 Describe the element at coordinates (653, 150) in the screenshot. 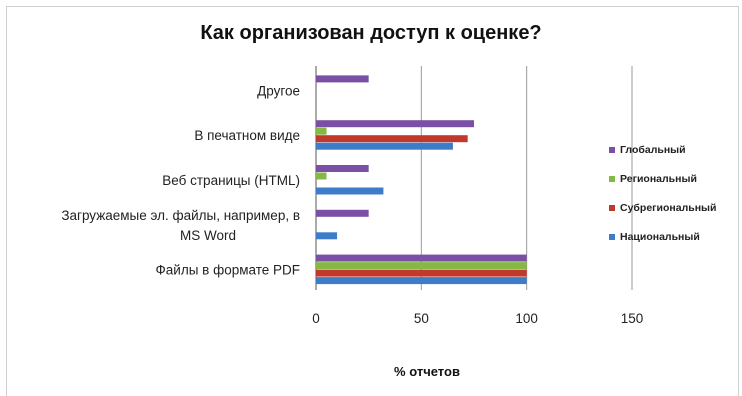

I see `legend-label: Глобальный` at that location.